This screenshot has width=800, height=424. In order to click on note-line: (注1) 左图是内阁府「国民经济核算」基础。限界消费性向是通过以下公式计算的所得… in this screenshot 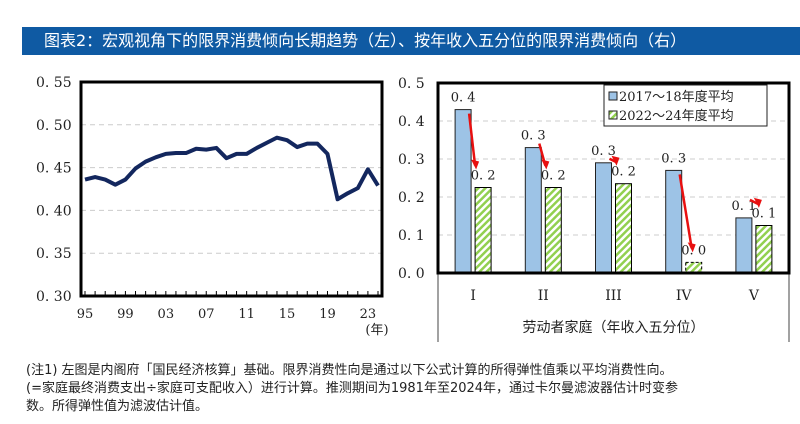, I will do `click(349, 370)`.